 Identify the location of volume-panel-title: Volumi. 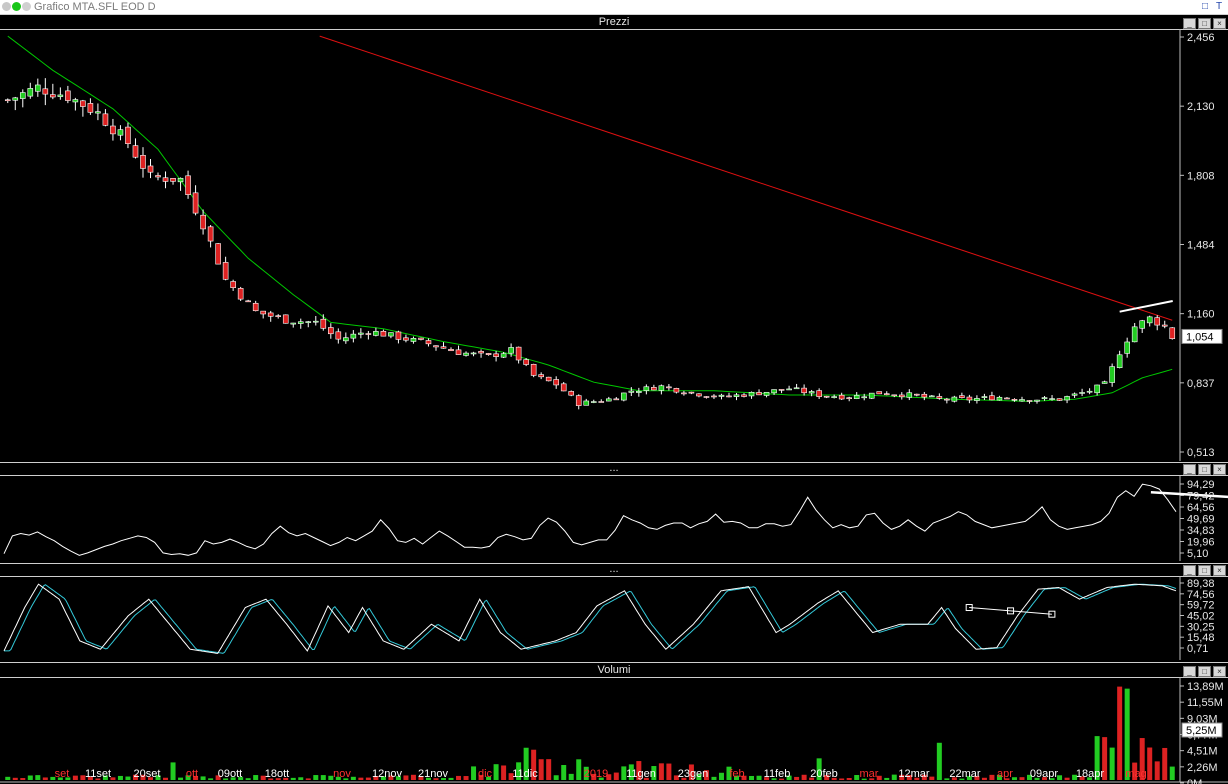
(614, 670).